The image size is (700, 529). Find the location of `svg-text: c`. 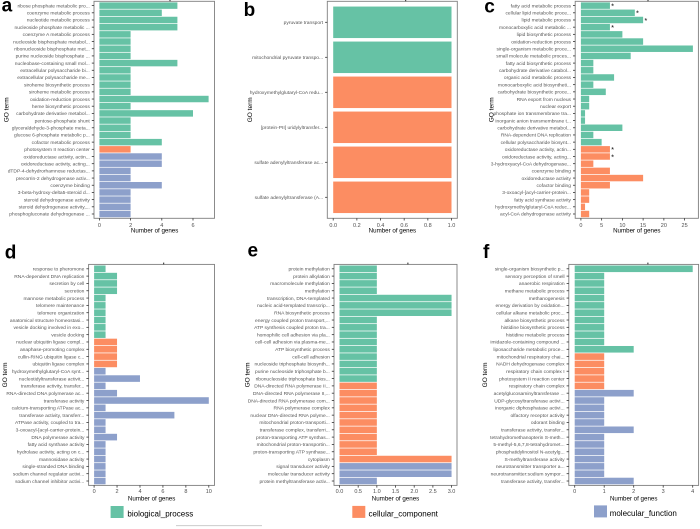

svg-text: c is located at coordinates (489, 9).